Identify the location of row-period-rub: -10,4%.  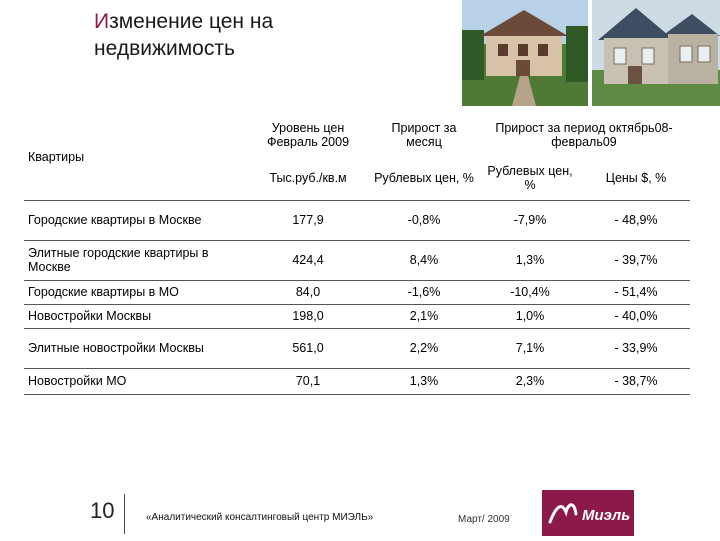
(530, 292).